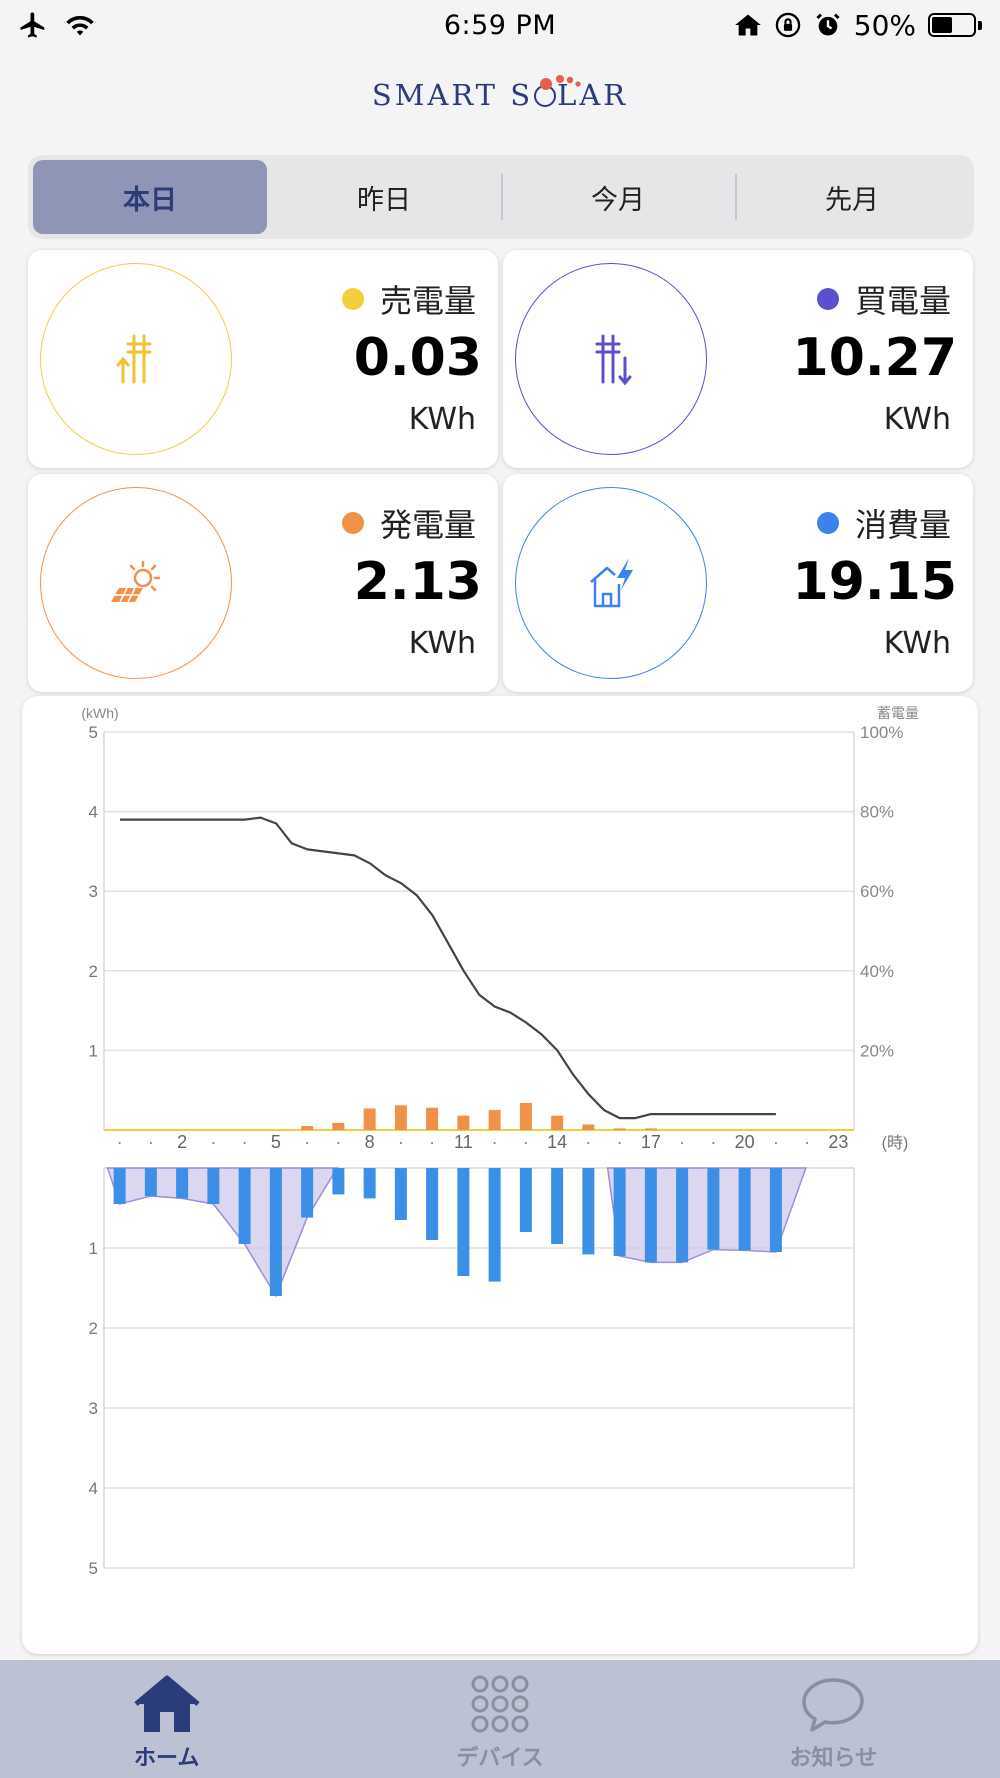  Describe the element at coordinates (168, 25) in the screenshot. I see `status-left` at that location.